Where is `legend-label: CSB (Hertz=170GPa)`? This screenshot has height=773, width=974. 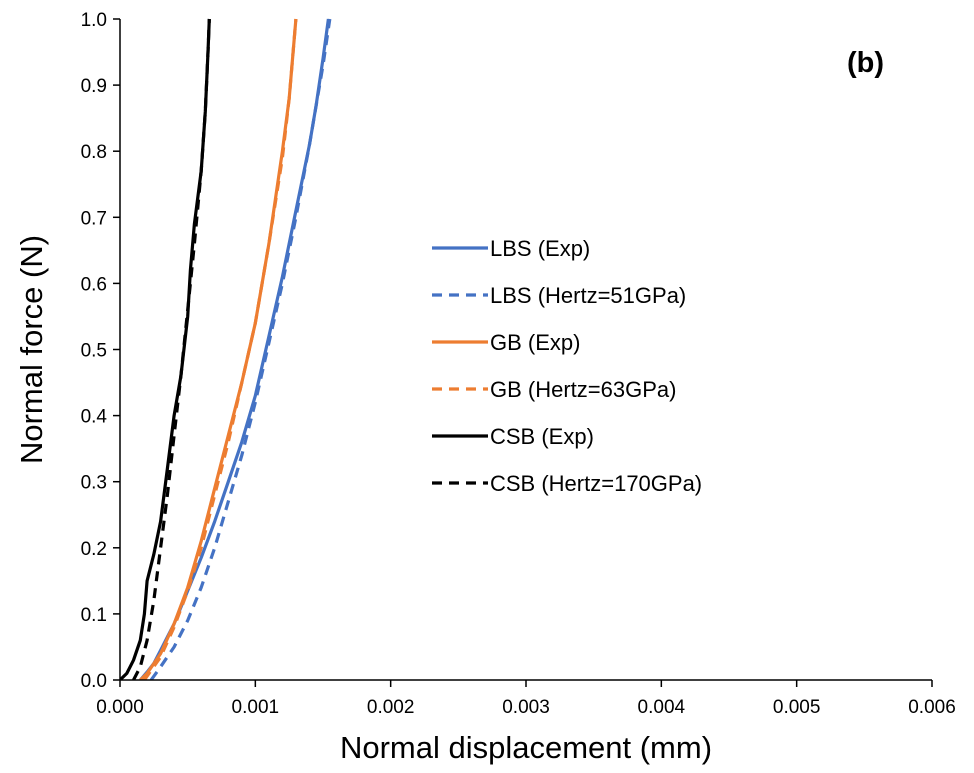 legend-label: CSB (Hertz=170GPa) is located at coordinates (596, 483).